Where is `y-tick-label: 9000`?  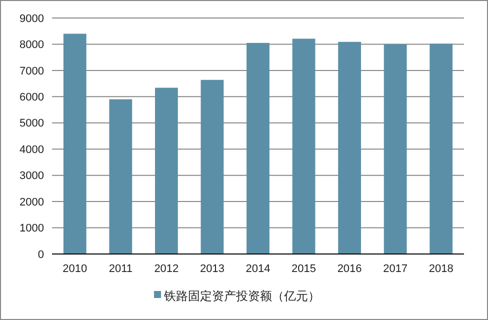
y-tick-label: 9000 is located at coordinates (32, 18).